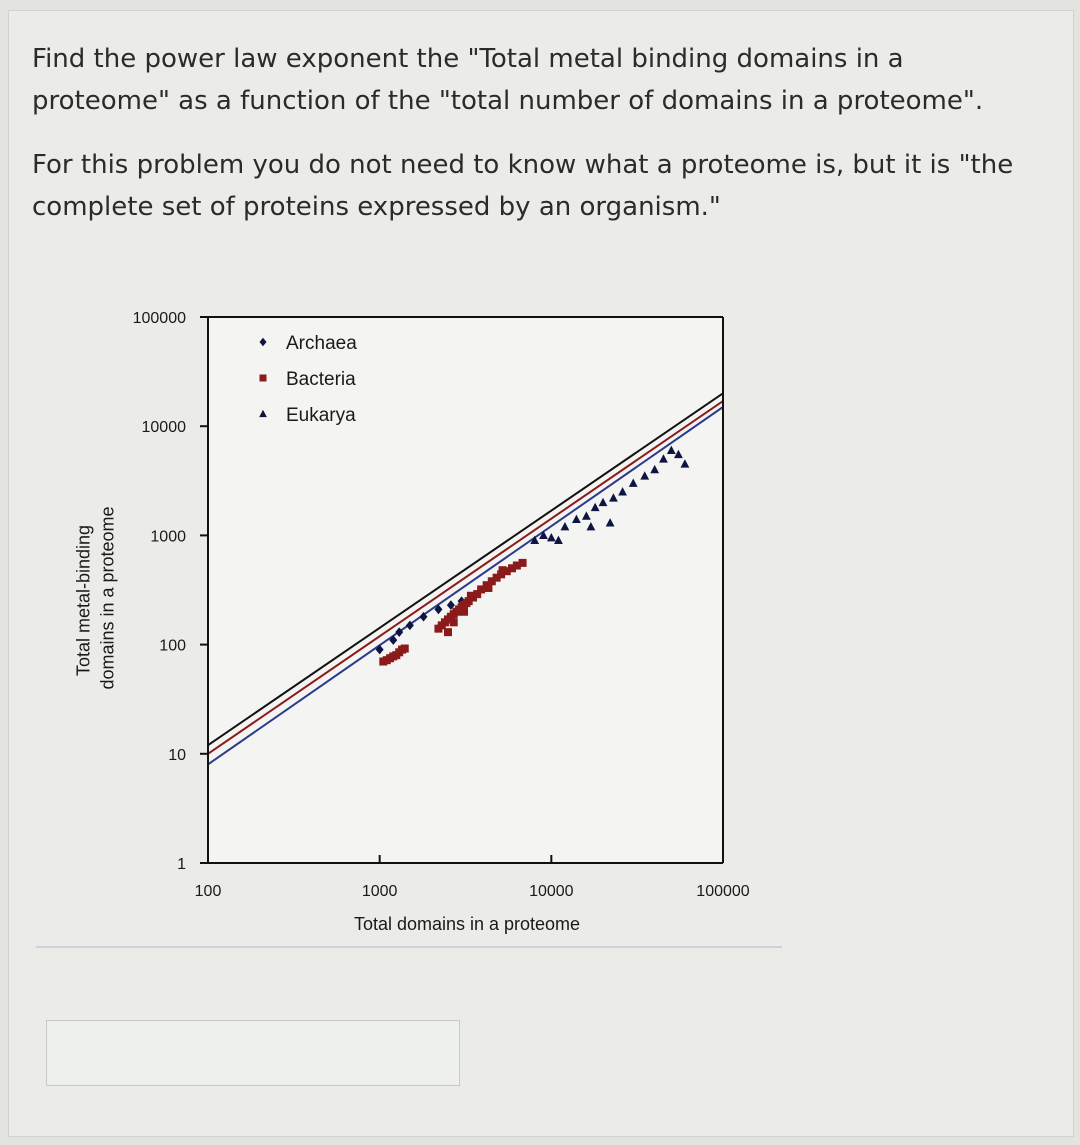  Describe the element at coordinates (172, 646) in the screenshot. I see `y-tick-label: 100` at that location.